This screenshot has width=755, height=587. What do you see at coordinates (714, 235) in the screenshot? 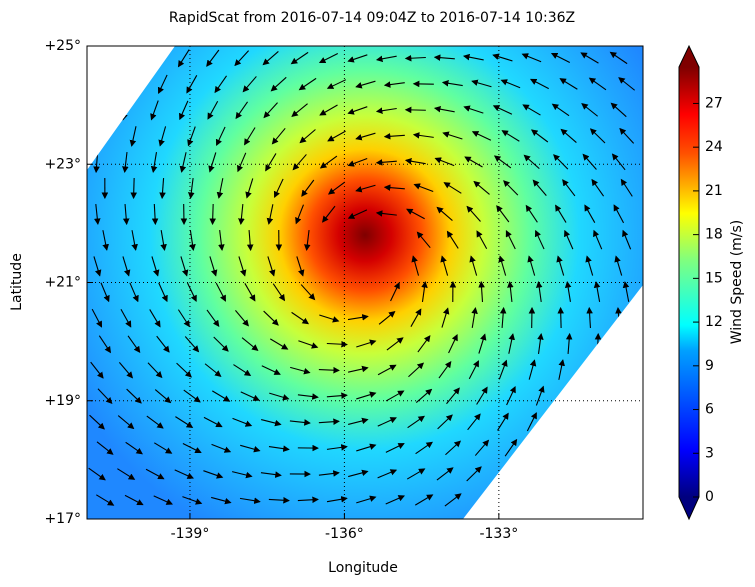
I see `colorbar-tick-label: 18` at bounding box center [714, 235].